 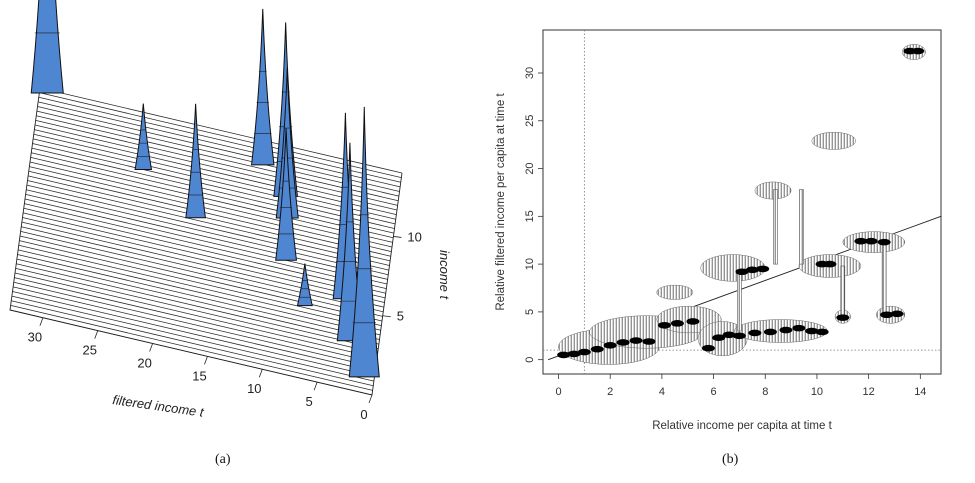 What do you see at coordinates (397, 237) in the screenshot?
I see `y-tick-mark` at bounding box center [397, 237].